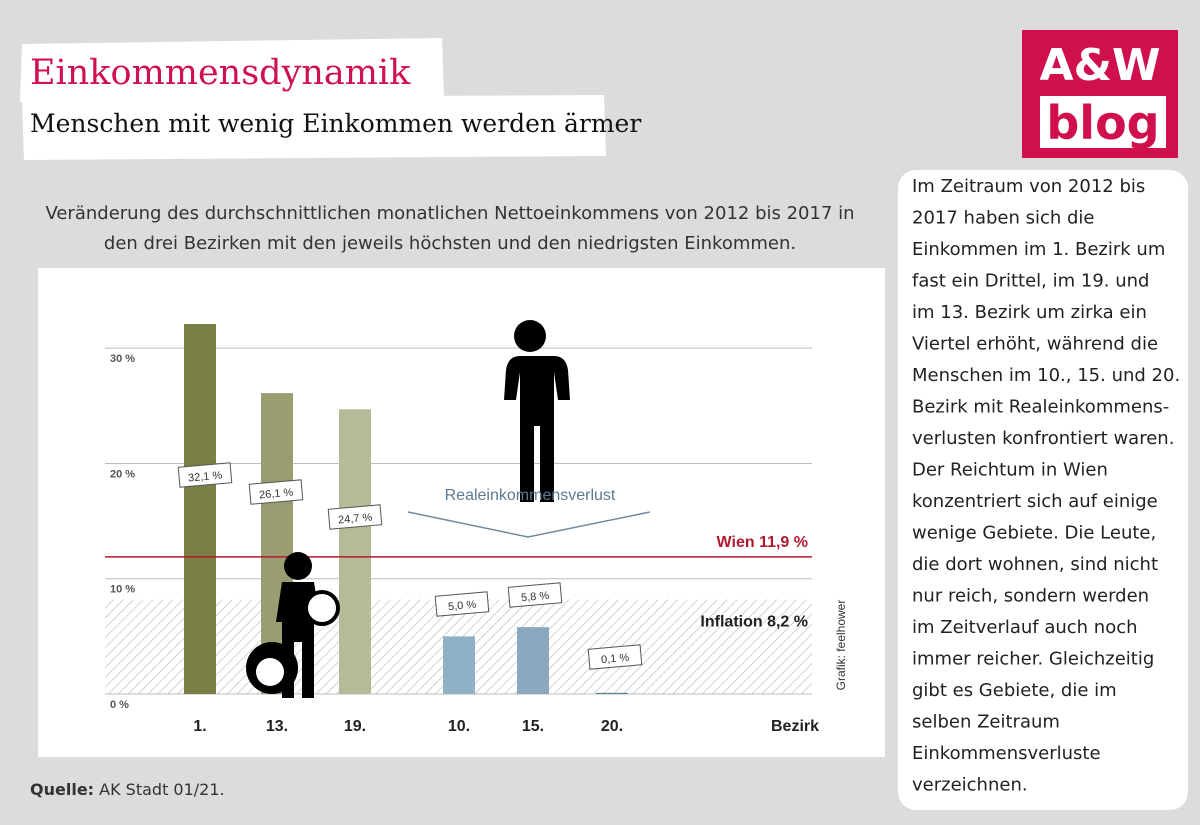 This screenshot has height=825, width=1200. I want to click on sidebar-text: Im Zeitraum von 2012 bis, so click(1028, 186).